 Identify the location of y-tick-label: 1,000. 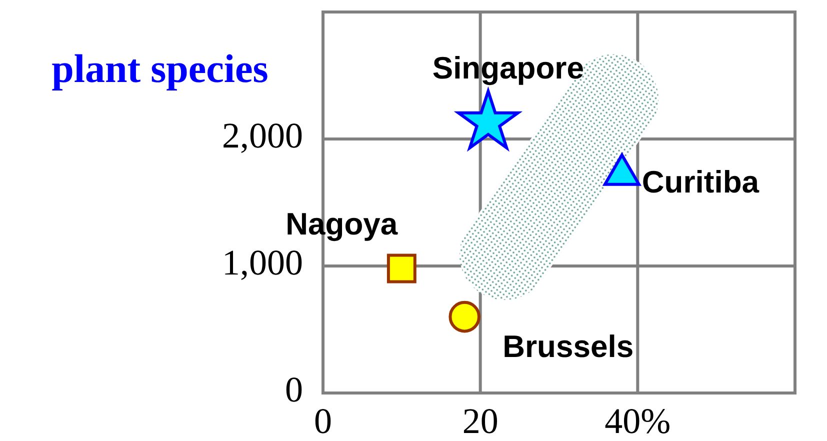
(262, 262).